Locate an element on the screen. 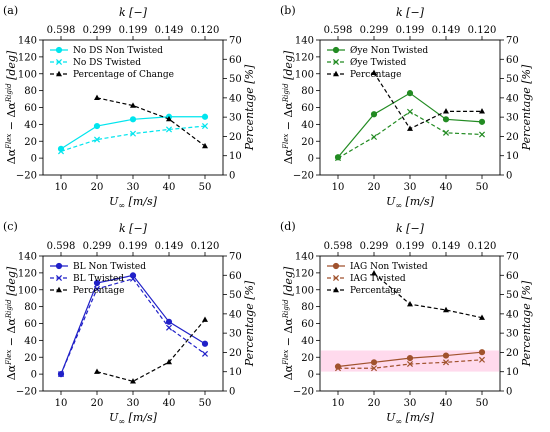 The width and height of the screenshot is (550, 432). legend-label: No DS Non Twisted is located at coordinates (118, 51).